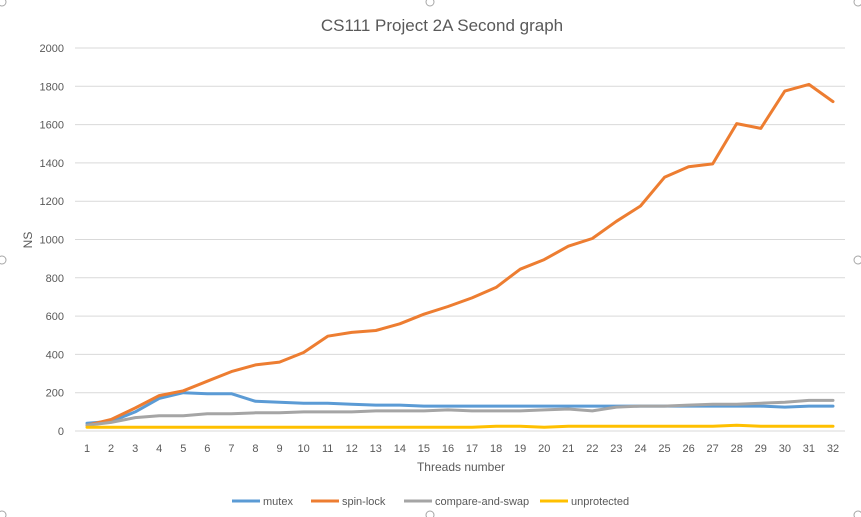 Image resolution: width=861 pixels, height=517 pixels. Describe the element at coordinates (640, 449) in the screenshot. I see `x-tick-label: 24` at that location.